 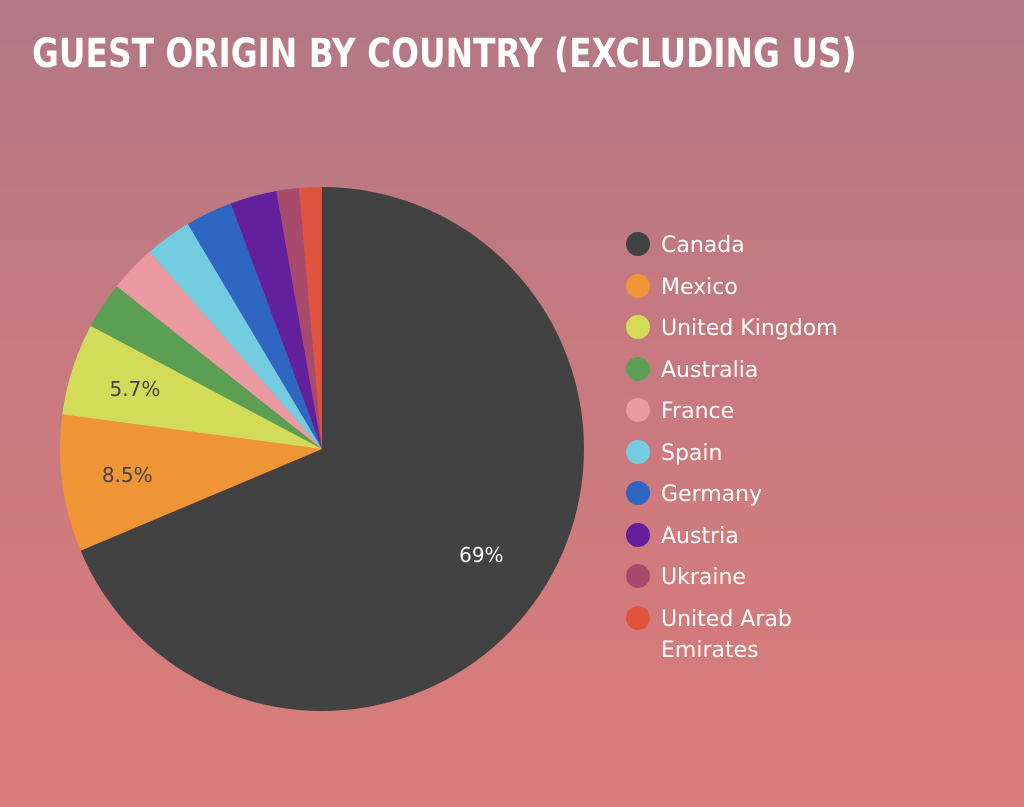 What do you see at coordinates (127, 475) in the screenshot?
I see `pie-data-label: 8.5%` at bounding box center [127, 475].